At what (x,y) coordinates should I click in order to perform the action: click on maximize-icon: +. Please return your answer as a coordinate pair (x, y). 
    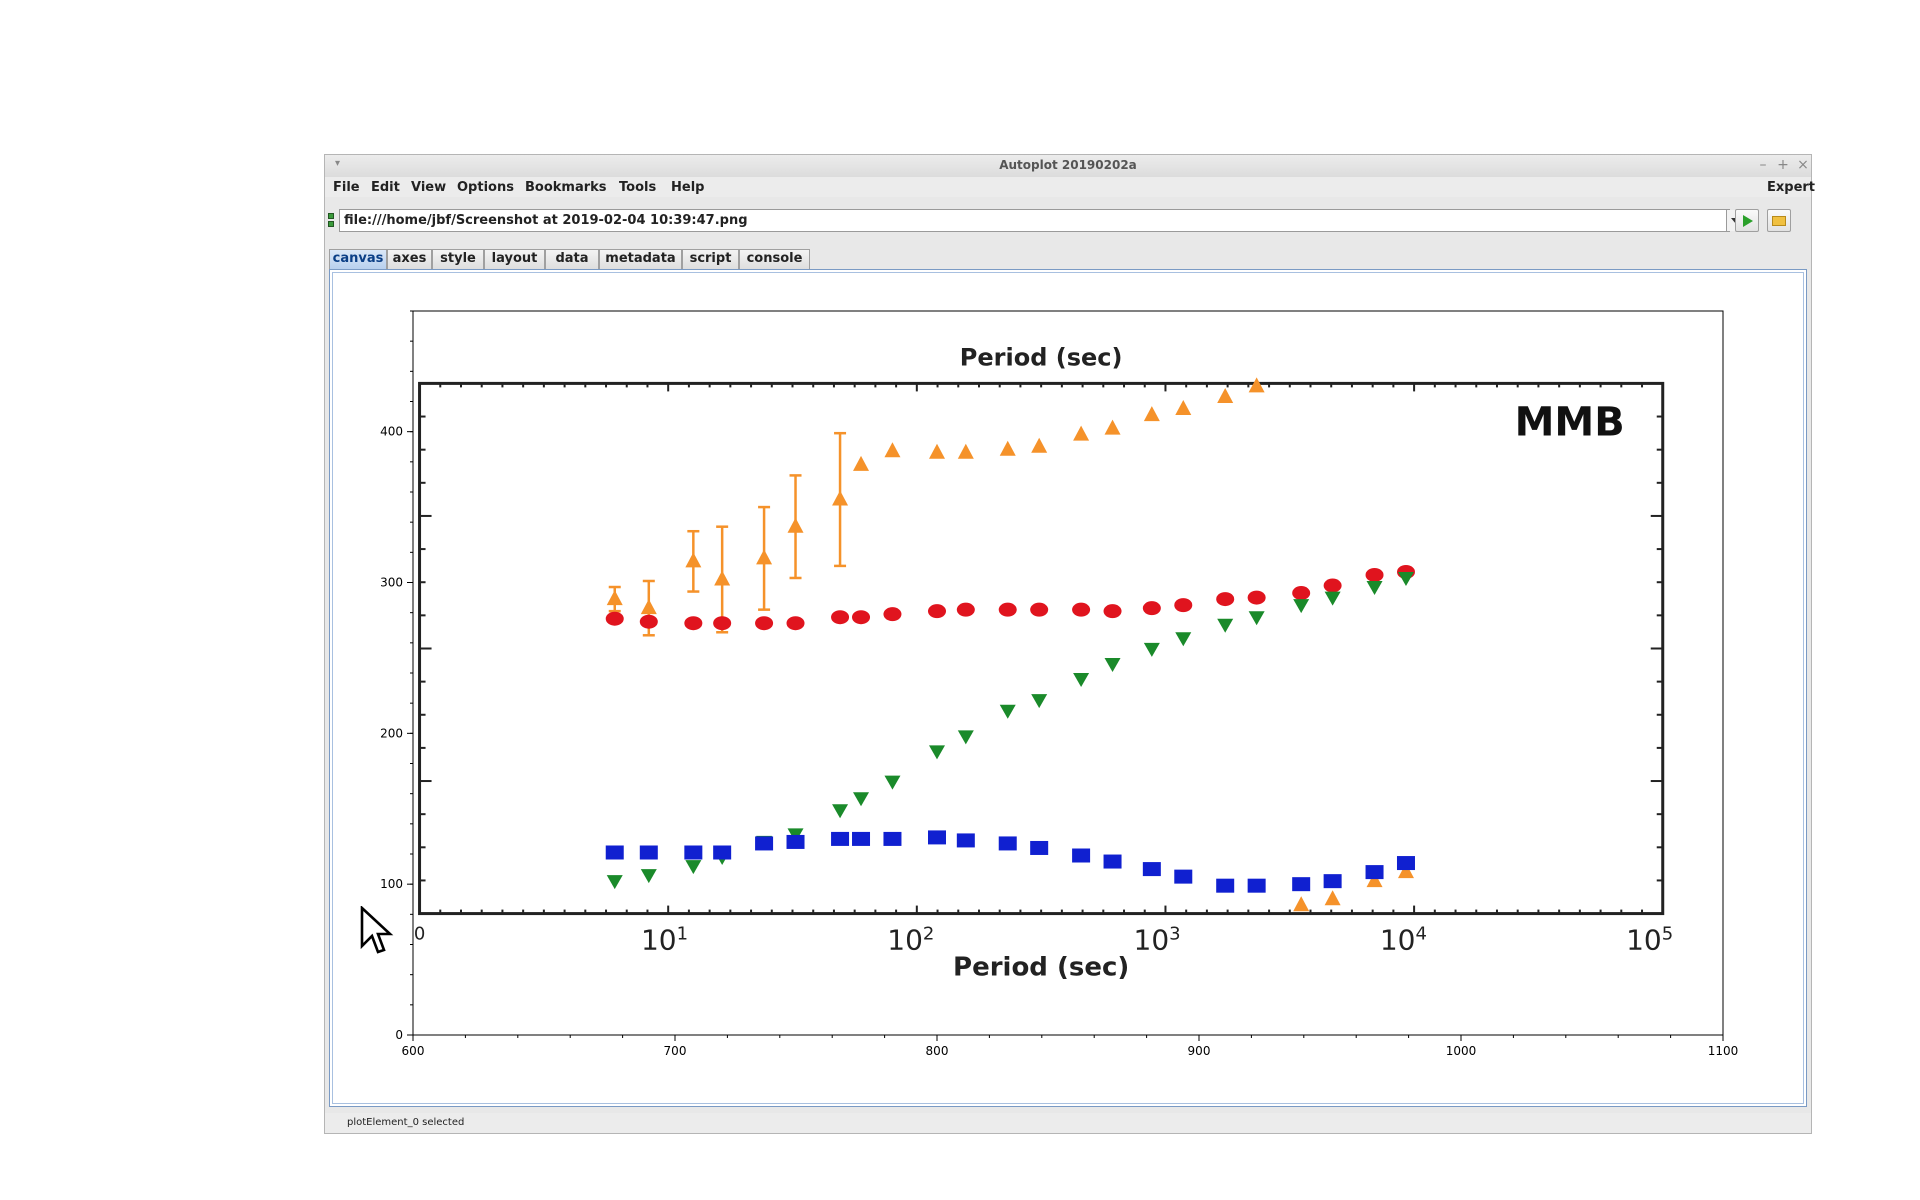
    Looking at the image, I should click on (1783, 165).